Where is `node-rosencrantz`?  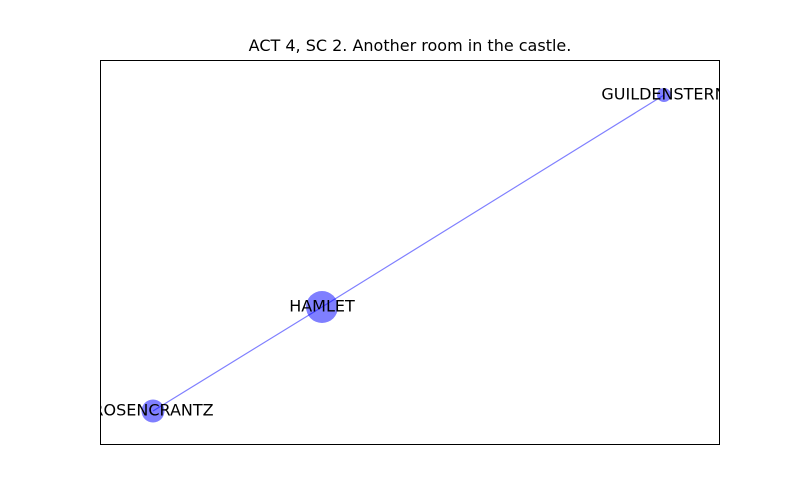
node-rosencrantz is located at coordinates (153, 411).